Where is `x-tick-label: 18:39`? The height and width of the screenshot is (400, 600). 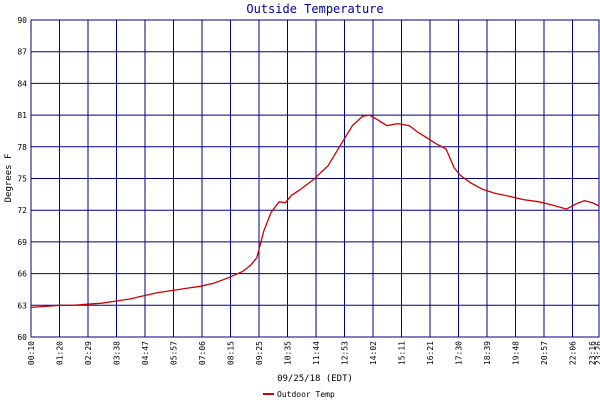
x-tick-label: 18:39 is located at coordinates (487, 353).